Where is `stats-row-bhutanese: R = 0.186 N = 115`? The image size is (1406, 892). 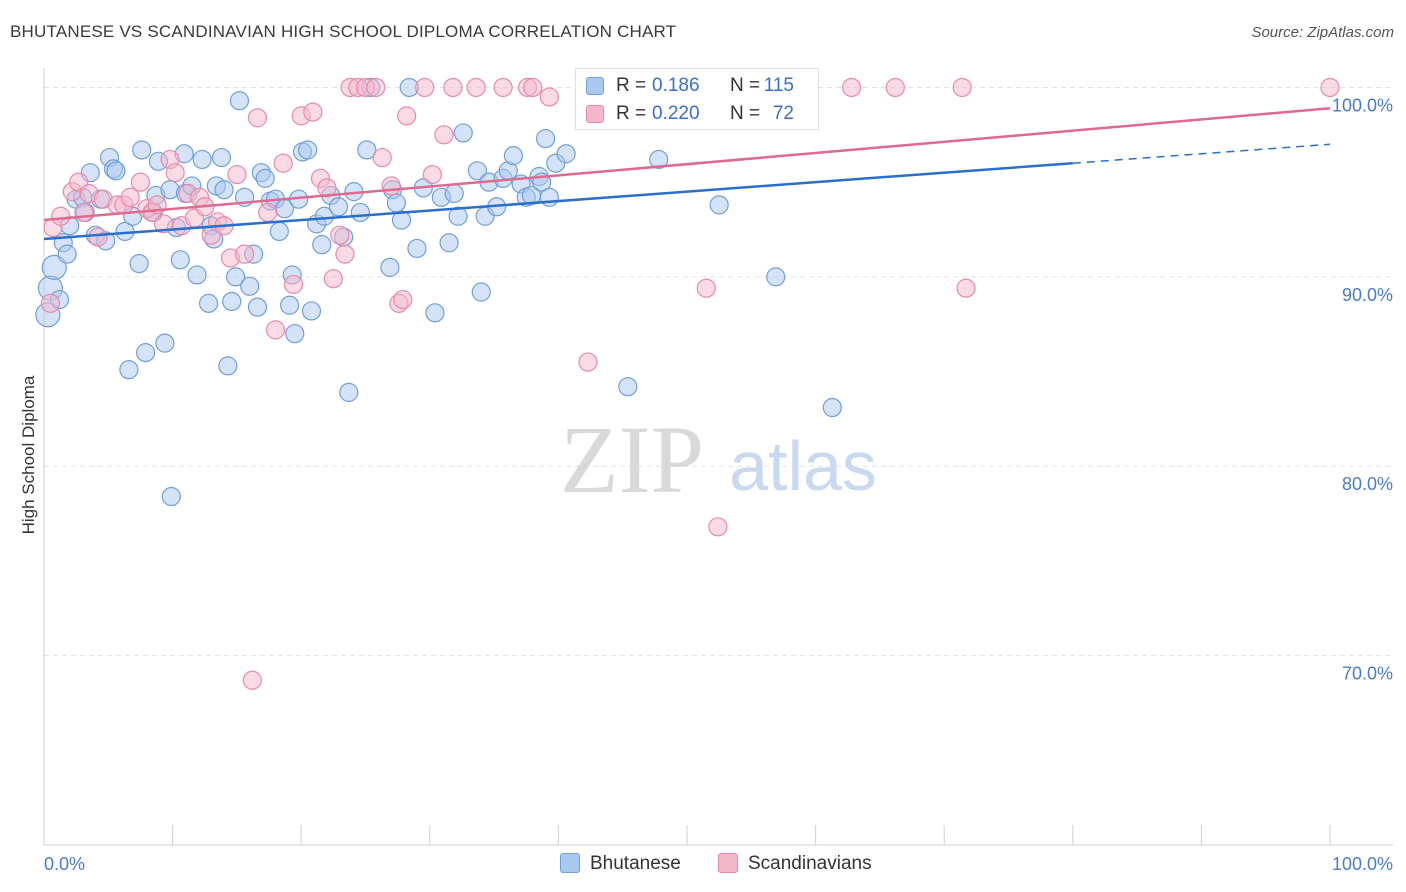 stats-row-bhutanese: R = 0.186 N = 115 is located at coordinates (698, 86).